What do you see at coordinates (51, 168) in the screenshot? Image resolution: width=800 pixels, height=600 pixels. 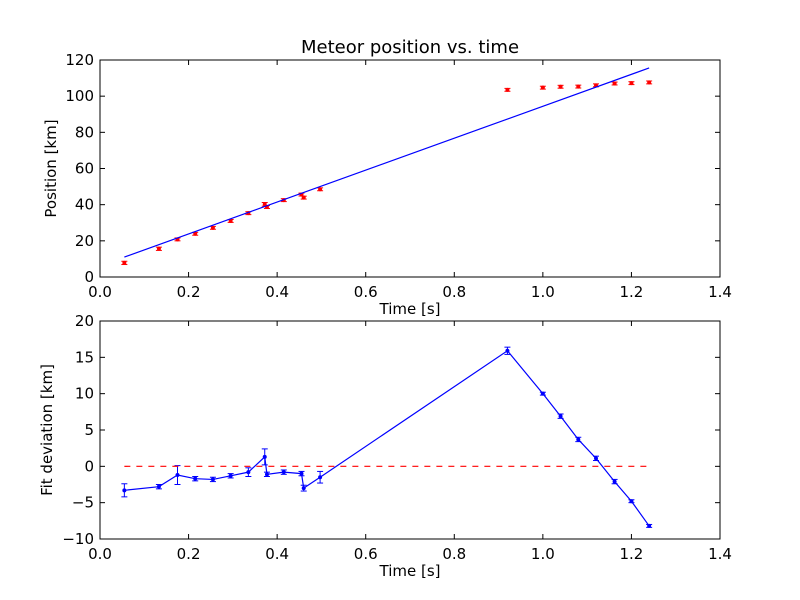 I see `position-y-axis-label: Position [km]` at bounding box center [51, 168].